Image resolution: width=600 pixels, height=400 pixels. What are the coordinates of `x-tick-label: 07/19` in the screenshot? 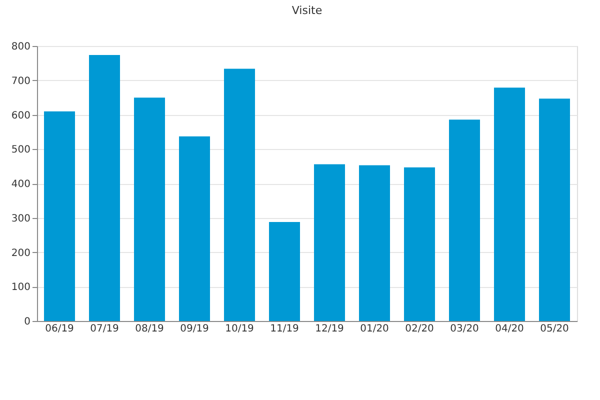 It's located at (104, 329).